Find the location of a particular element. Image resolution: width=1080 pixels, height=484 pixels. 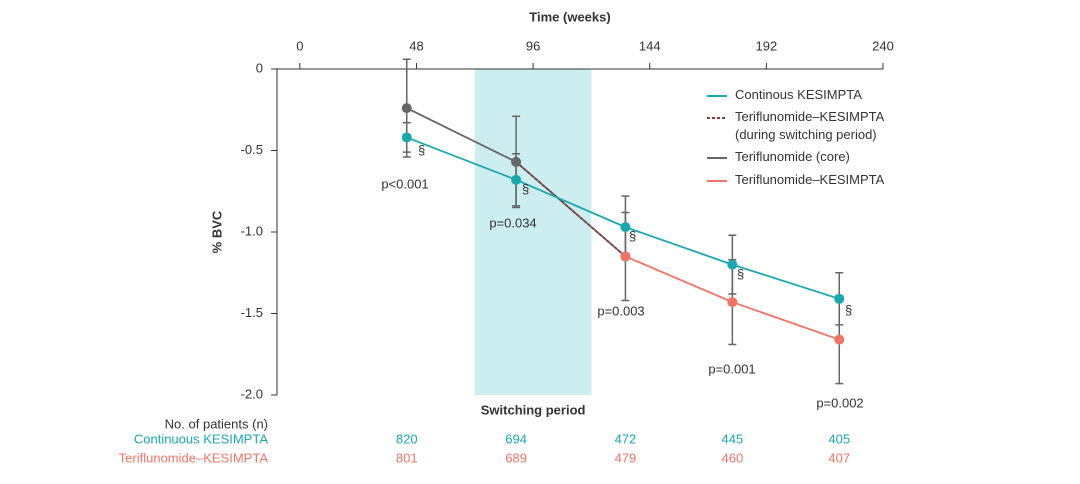

patient-count: 801 is located at coordinates (407, 457).